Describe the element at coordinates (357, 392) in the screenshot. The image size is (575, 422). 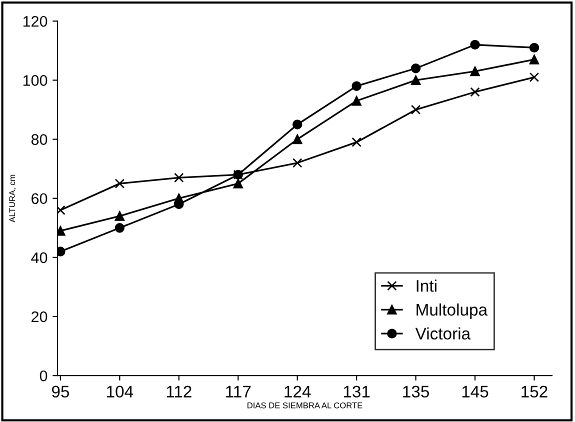
I see `x-tick-label: 131` at that location.